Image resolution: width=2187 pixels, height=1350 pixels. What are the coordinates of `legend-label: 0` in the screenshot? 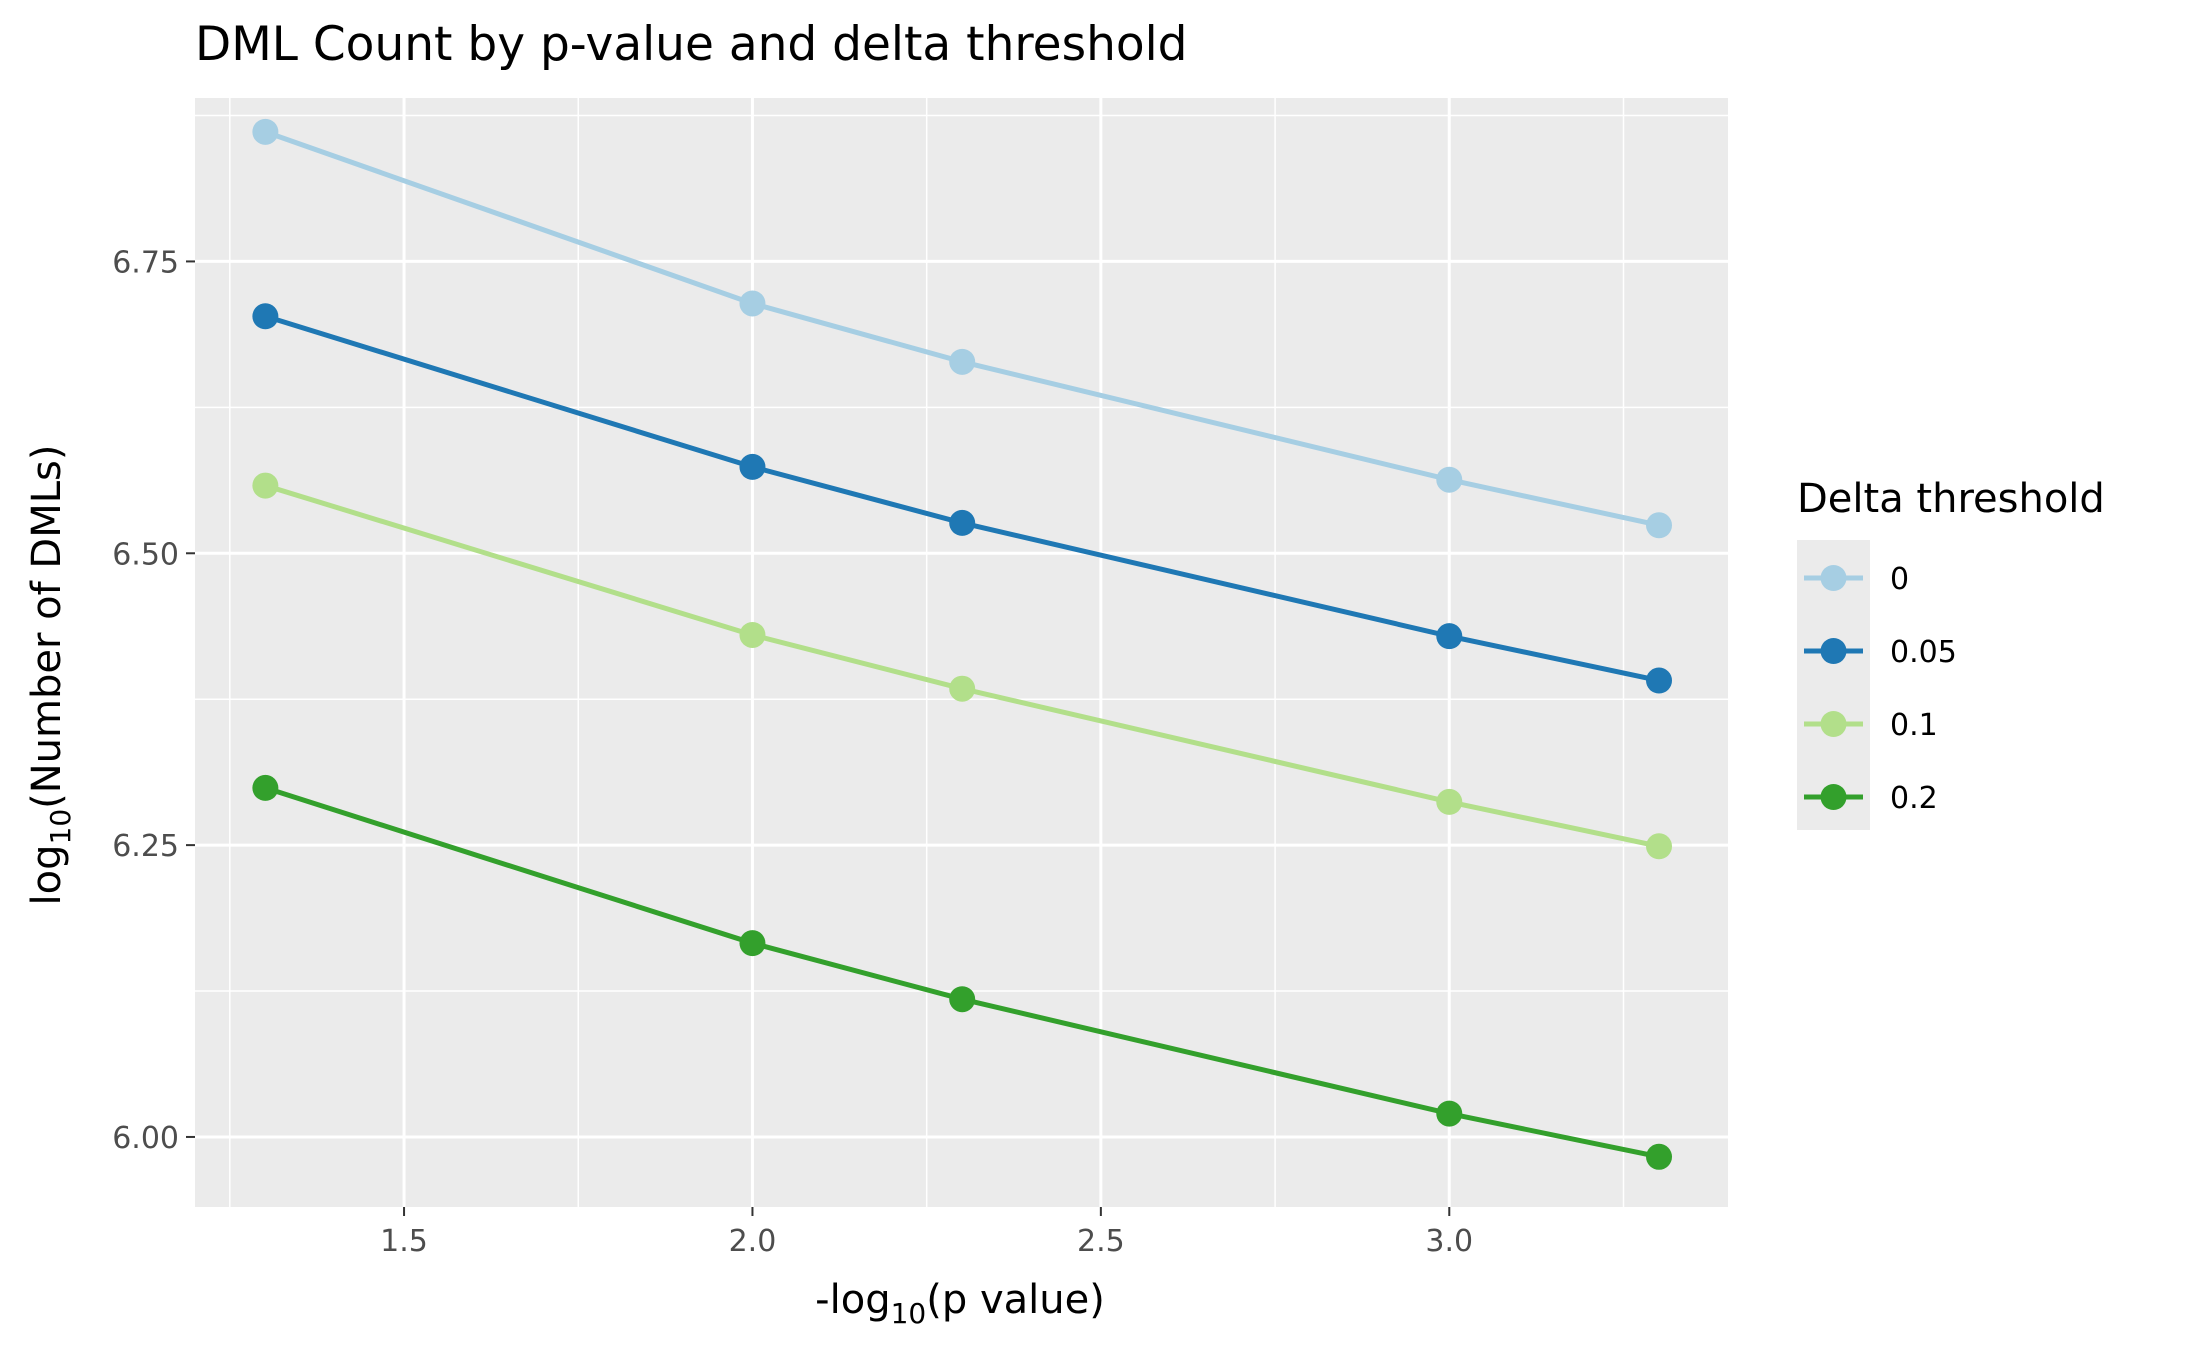 It's located at (1899, 579).